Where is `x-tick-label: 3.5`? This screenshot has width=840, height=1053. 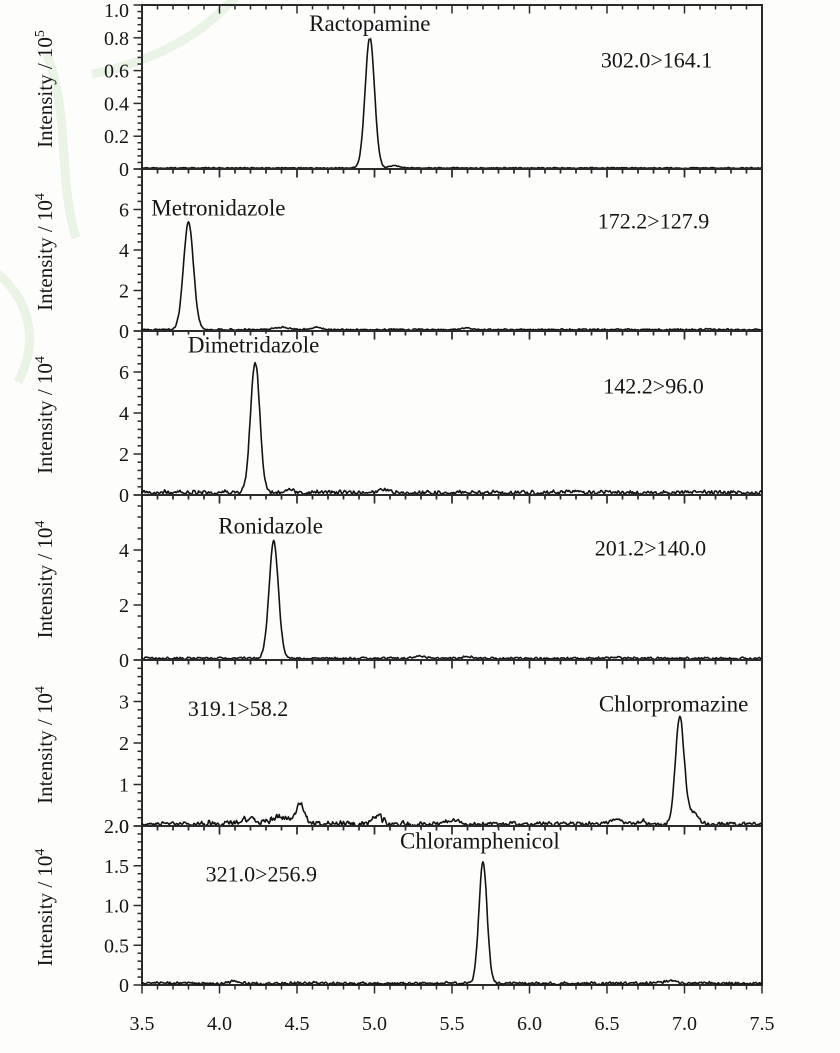
x-tick-label: 3.5 is located at coordinates (142, 1024).